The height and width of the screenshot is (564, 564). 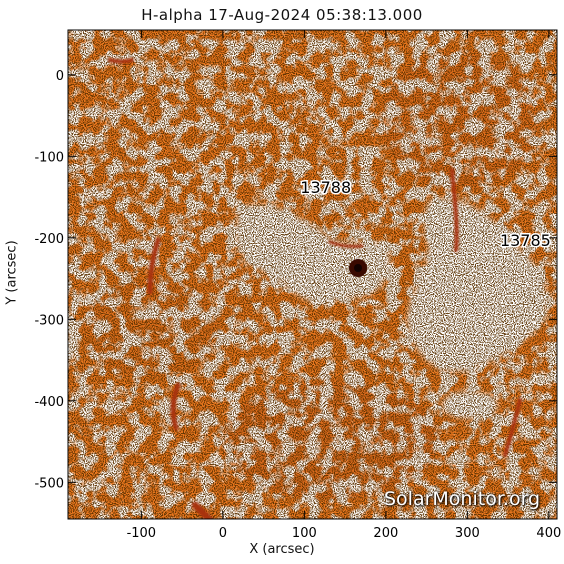 I want to click on y-tick-label: 0, so click(x=60, y=76).